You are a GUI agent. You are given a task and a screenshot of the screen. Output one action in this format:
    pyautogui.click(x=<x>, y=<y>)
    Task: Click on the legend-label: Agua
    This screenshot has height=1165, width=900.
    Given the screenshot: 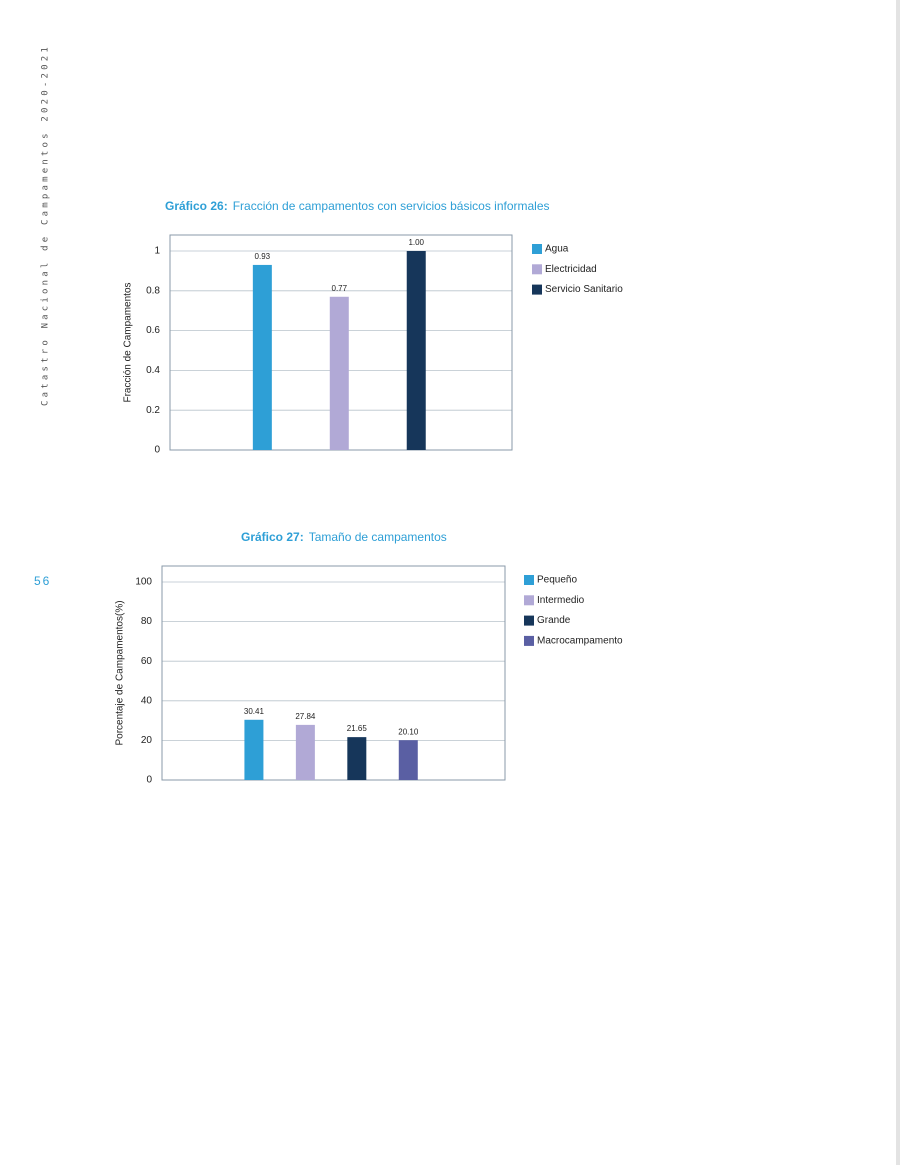 What is the action you would take?
    pyautogui.click(x=557, y=249)
    